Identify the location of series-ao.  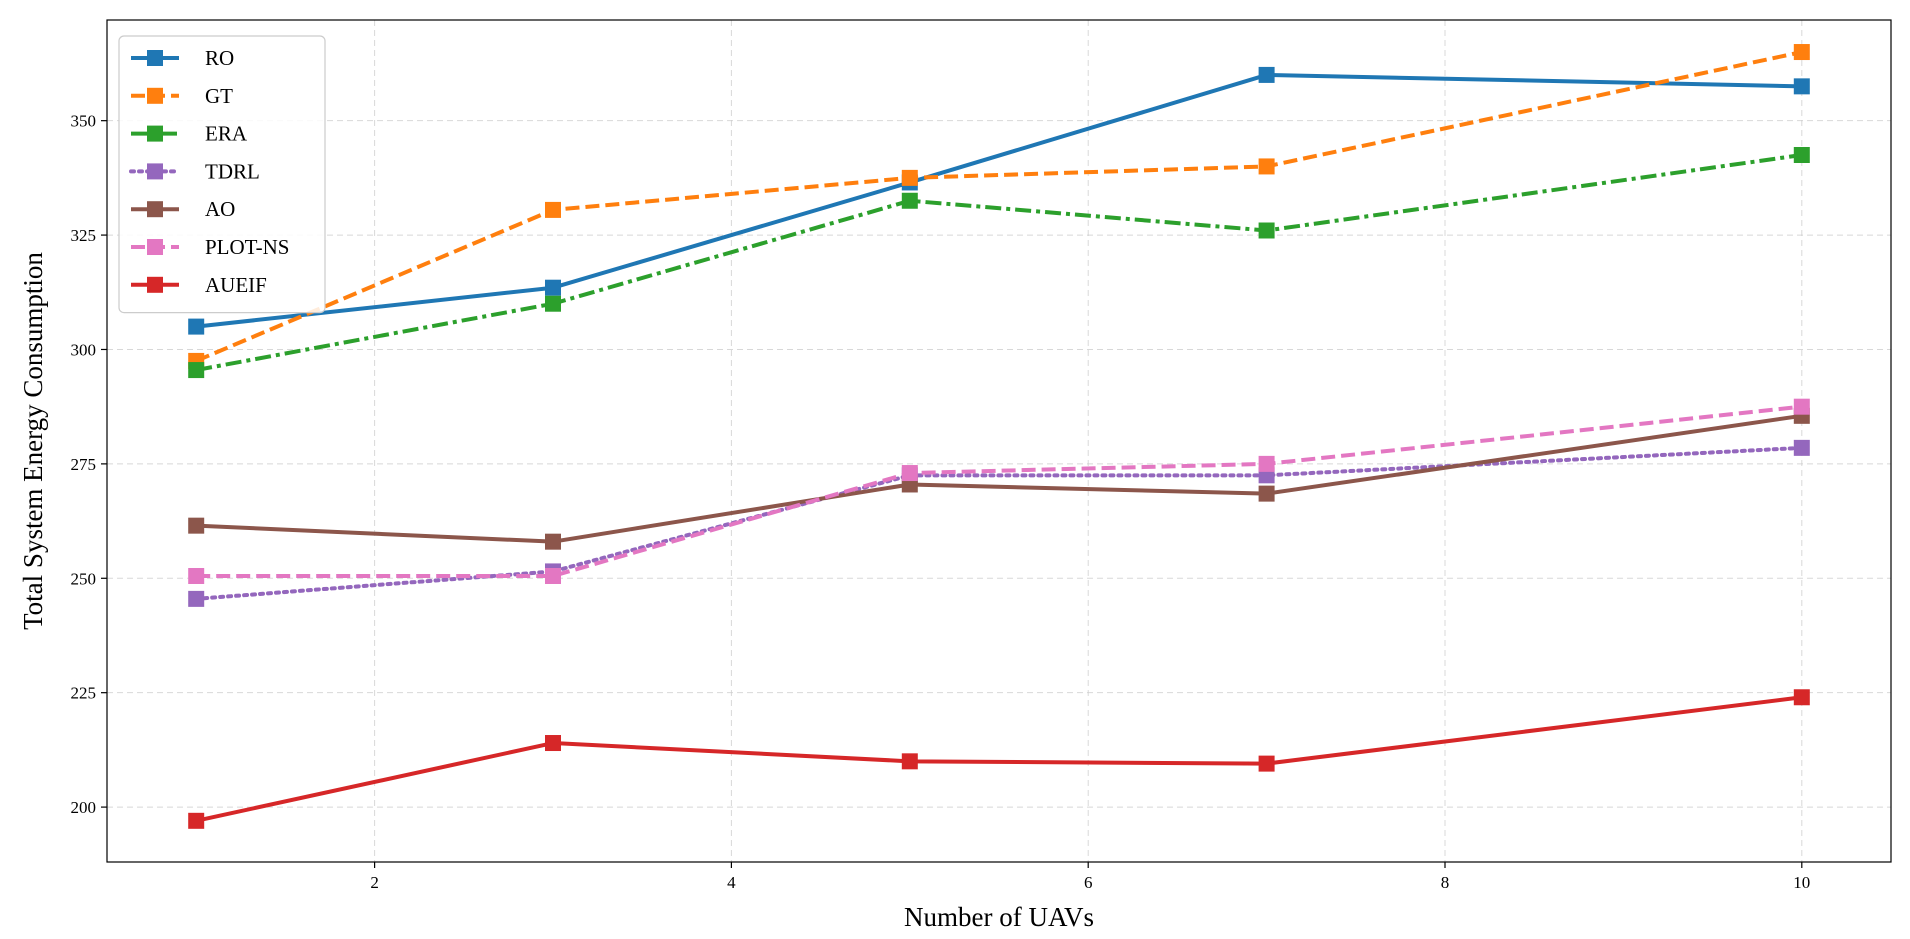
(999, 478).